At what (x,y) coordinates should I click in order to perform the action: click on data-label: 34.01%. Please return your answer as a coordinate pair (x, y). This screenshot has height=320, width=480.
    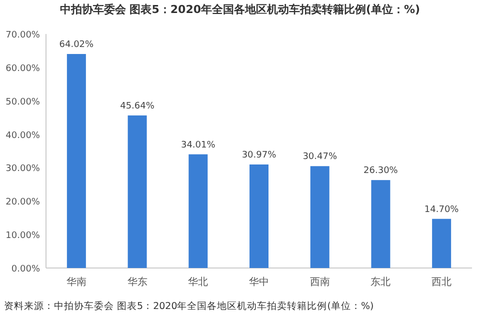
    Looking at the image, I should click on (198, 145).